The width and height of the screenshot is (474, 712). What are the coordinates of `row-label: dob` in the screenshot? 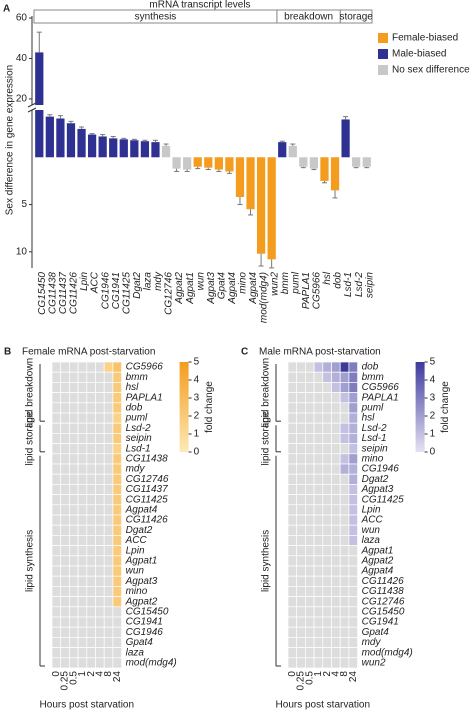 It's located at (134, 408).